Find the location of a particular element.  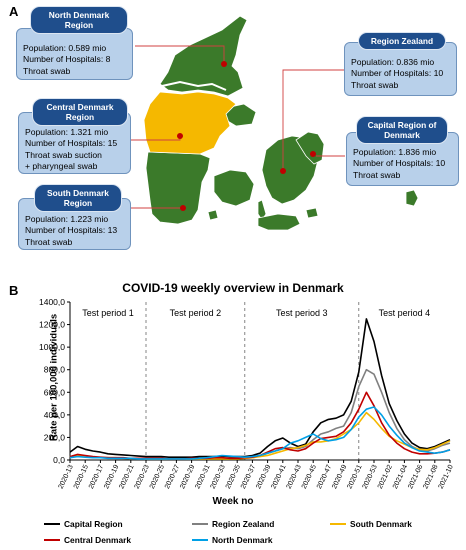

test-period-label: Test period 1 is located at coordinates (108, 313).